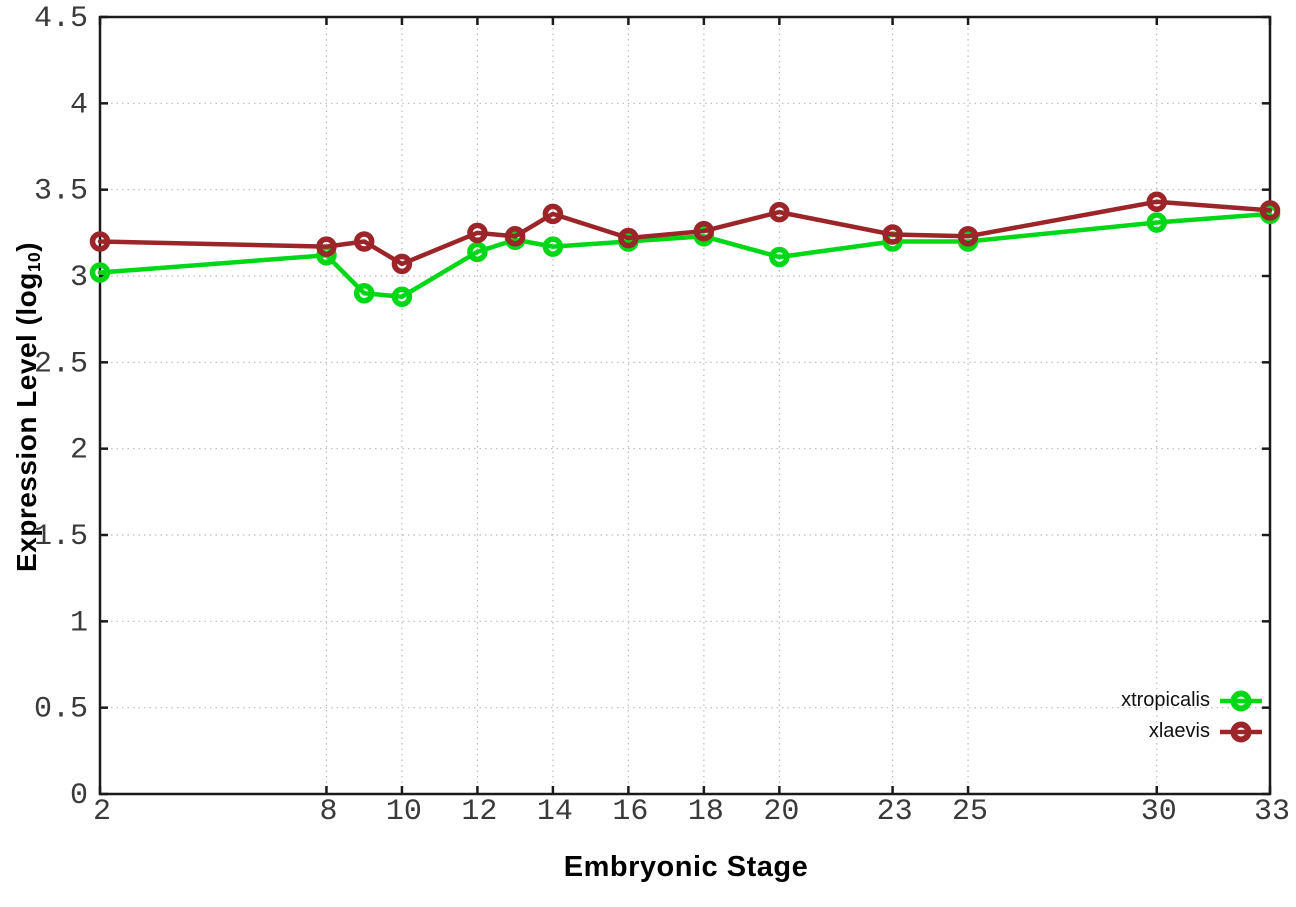  Describe the element at coordinates (1272, 812) in the screenshot. I see `x-tick-label: 33` at that location.